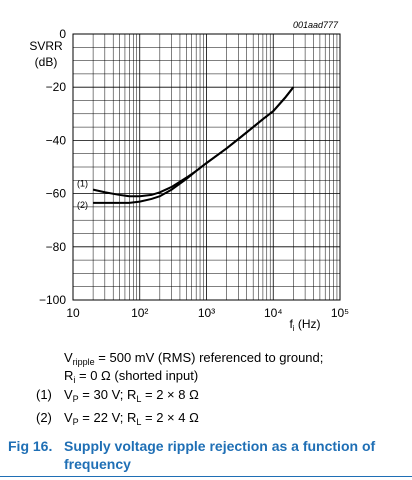  I want to click on note: VP = 30 V; RL = 2 × 8 Ω, so click(131, 395).